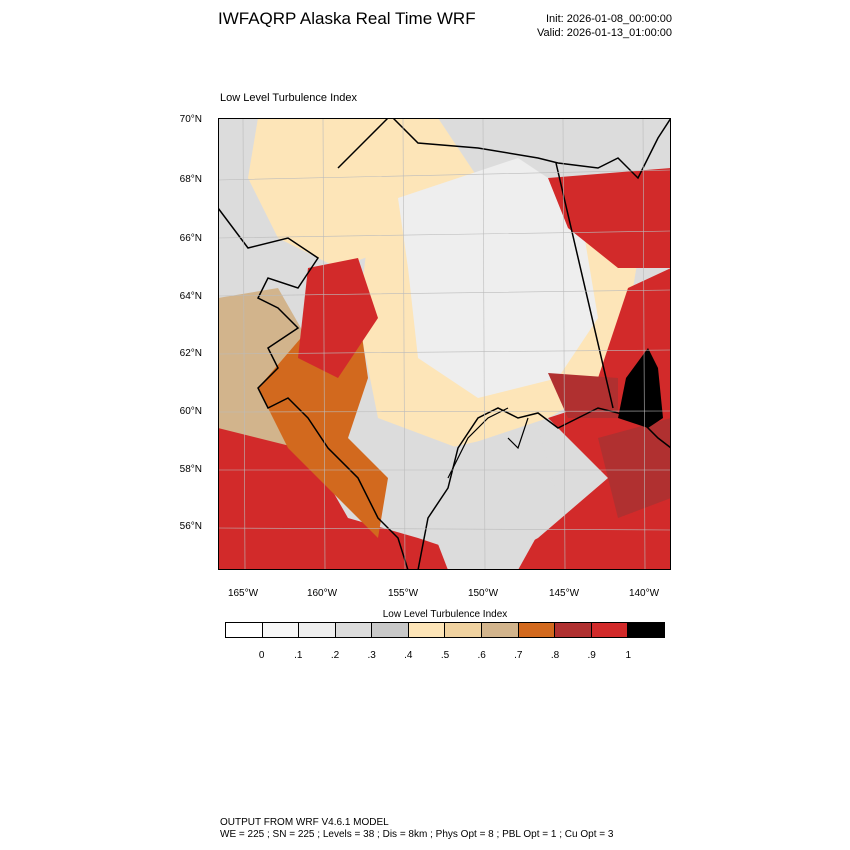 This screenshot has width=850, height=850. What do you see at coordinates (488, 443) in the screenshot?
I see `coastline-cook-inlet` at bounding box center [488, 443].